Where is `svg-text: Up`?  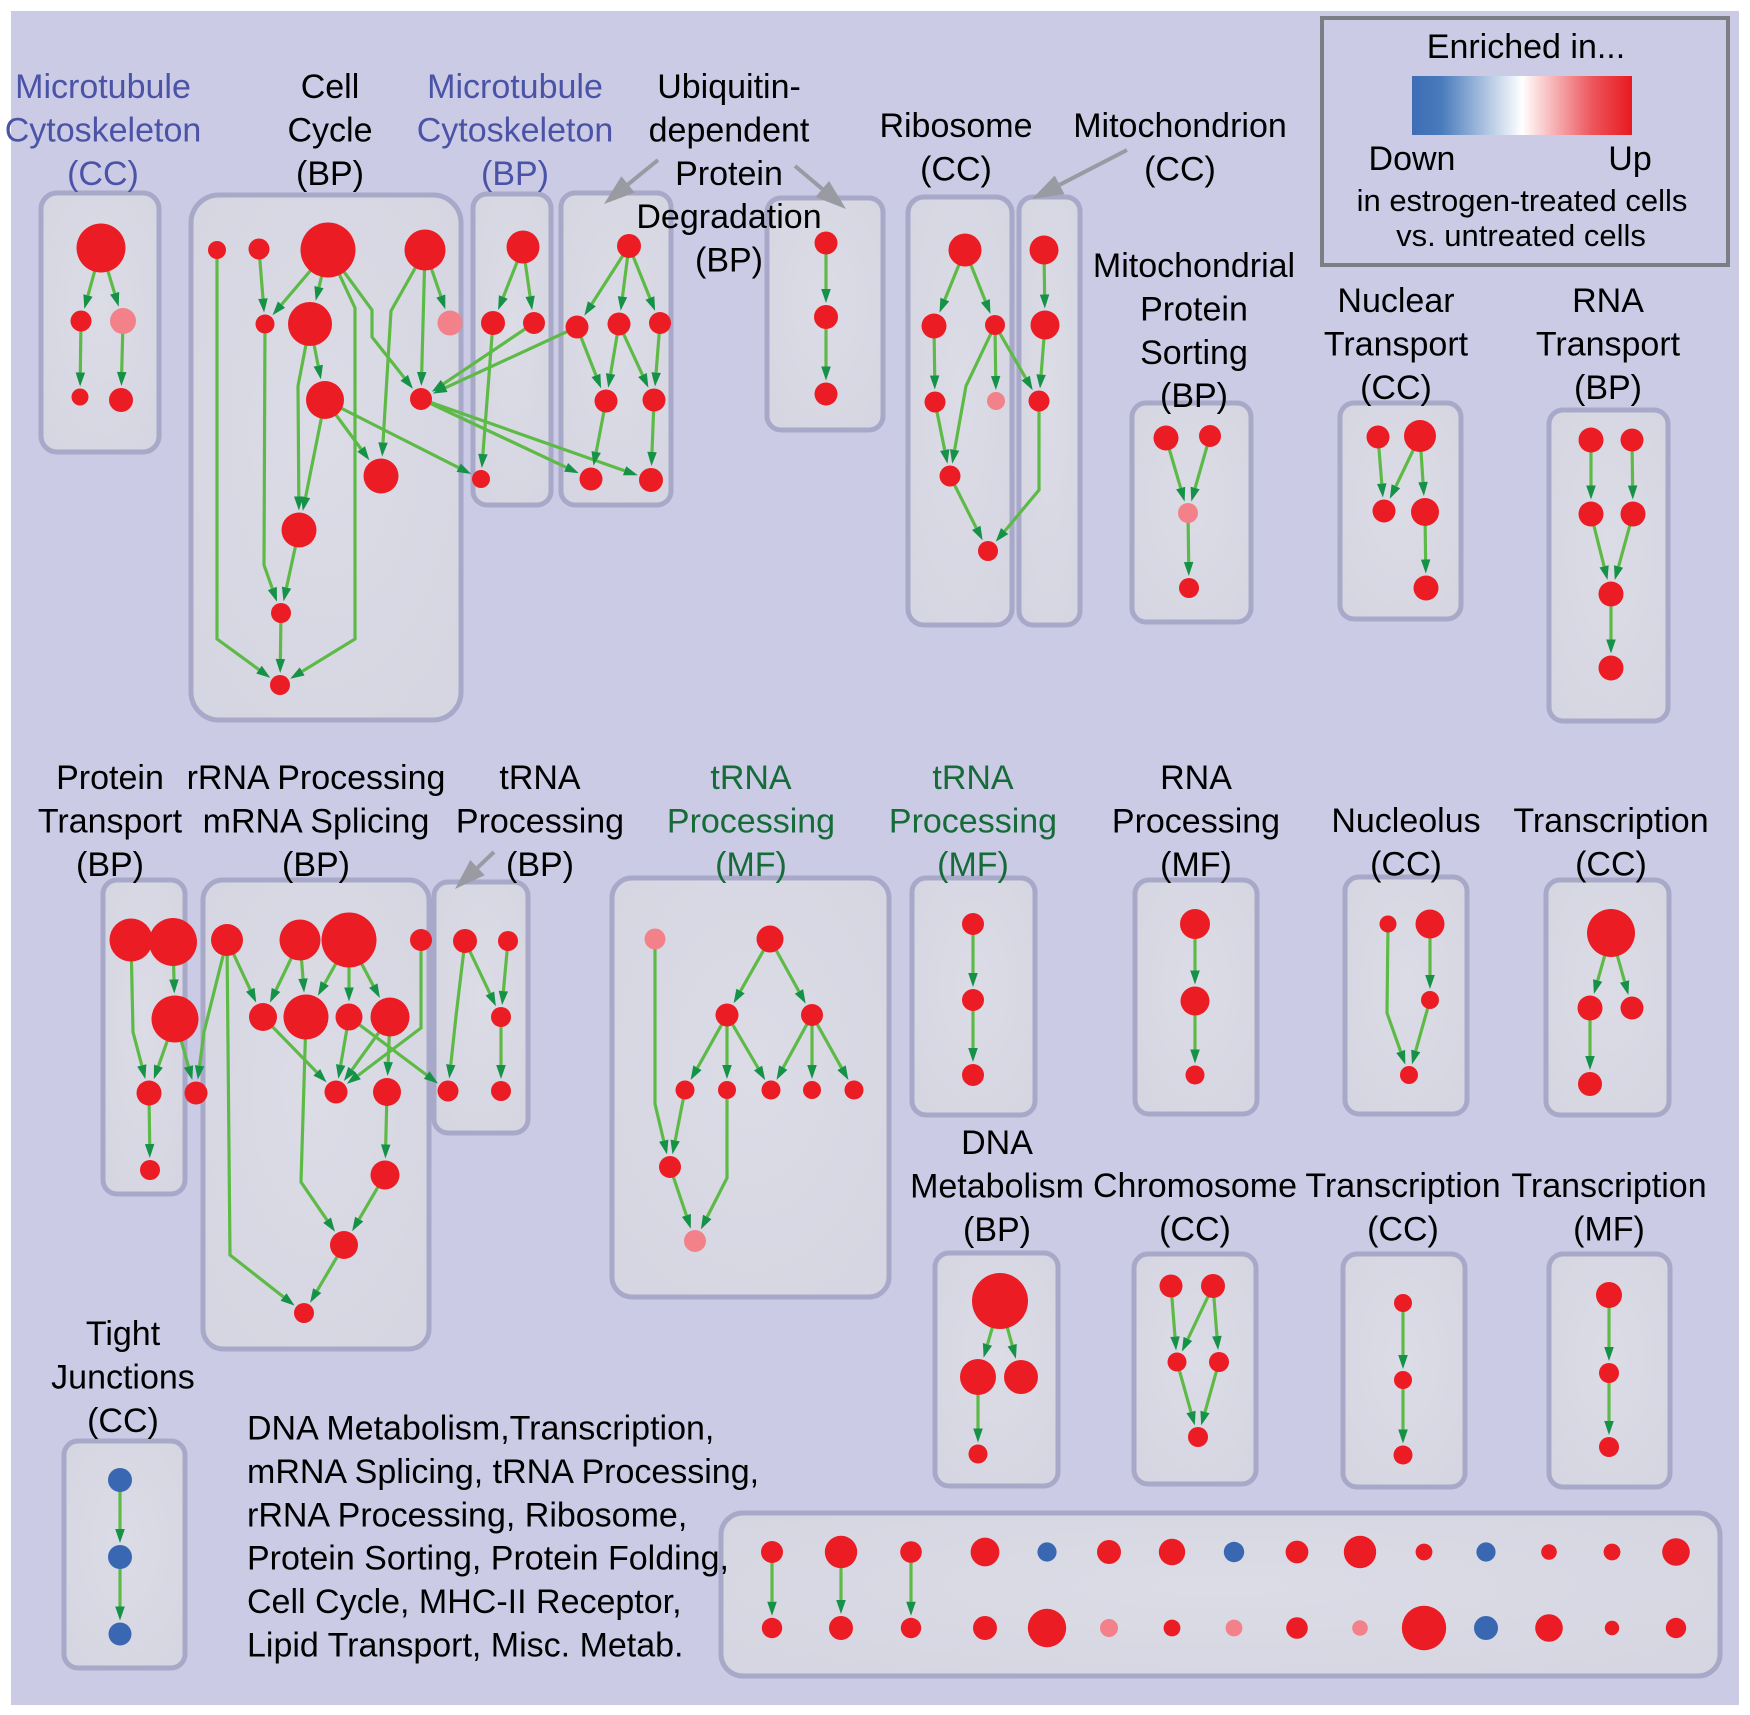 svg-text: Up is located at coordinates (1629, 159).